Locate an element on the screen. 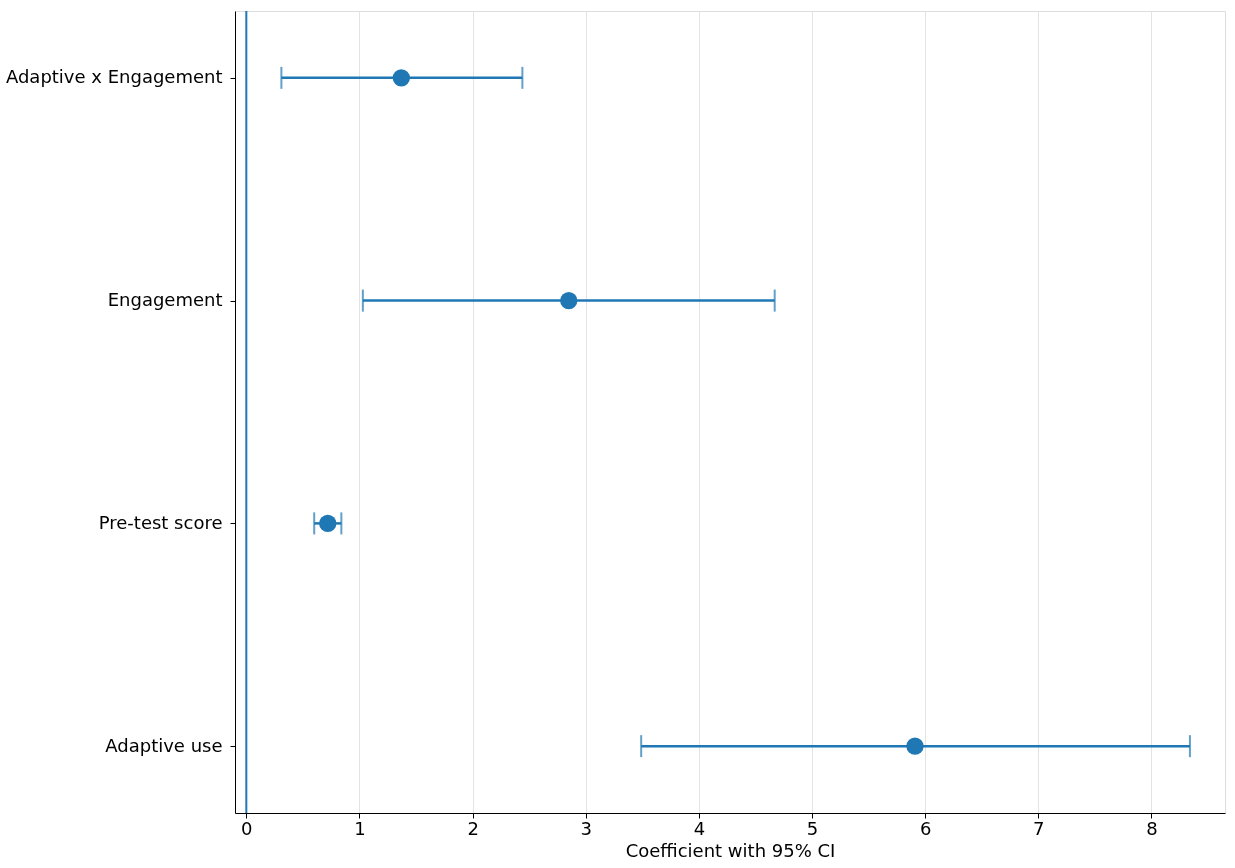 The image size is (1235, 868). x-tick-label: 7 is located at coordinates (1039, 828).